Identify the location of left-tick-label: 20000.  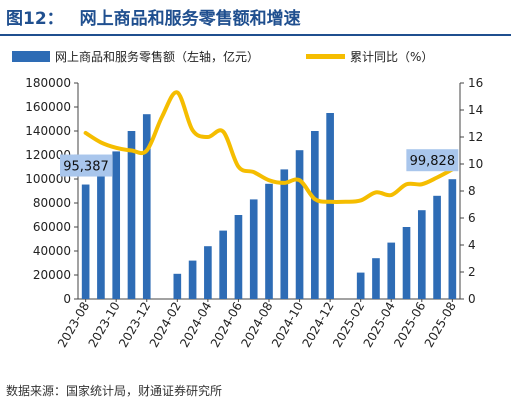
(52, 275).